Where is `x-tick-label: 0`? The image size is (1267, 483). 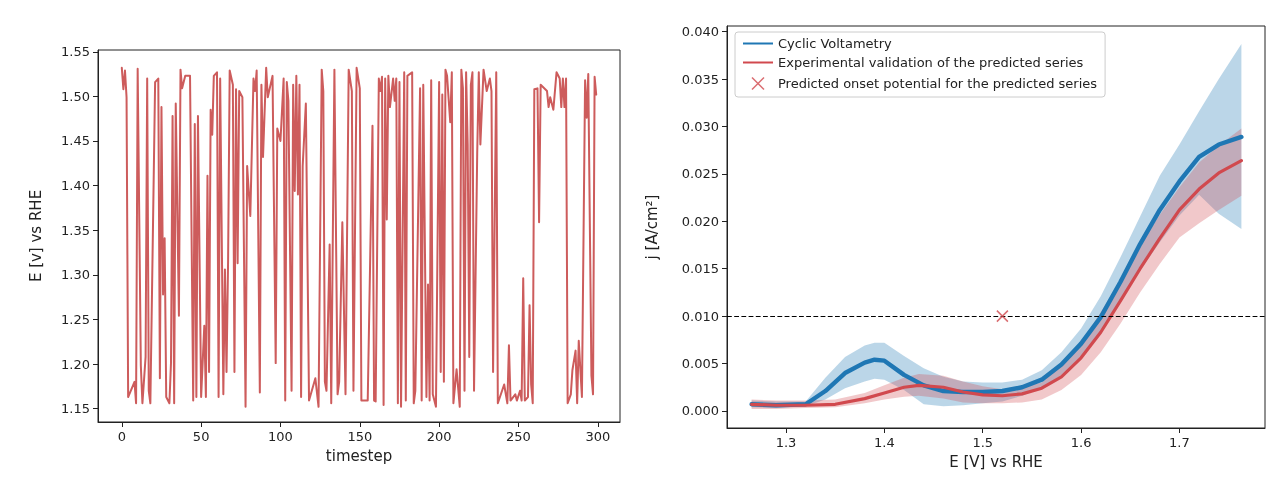 x-tick-label: 0 is located at coordinates (121, 436).